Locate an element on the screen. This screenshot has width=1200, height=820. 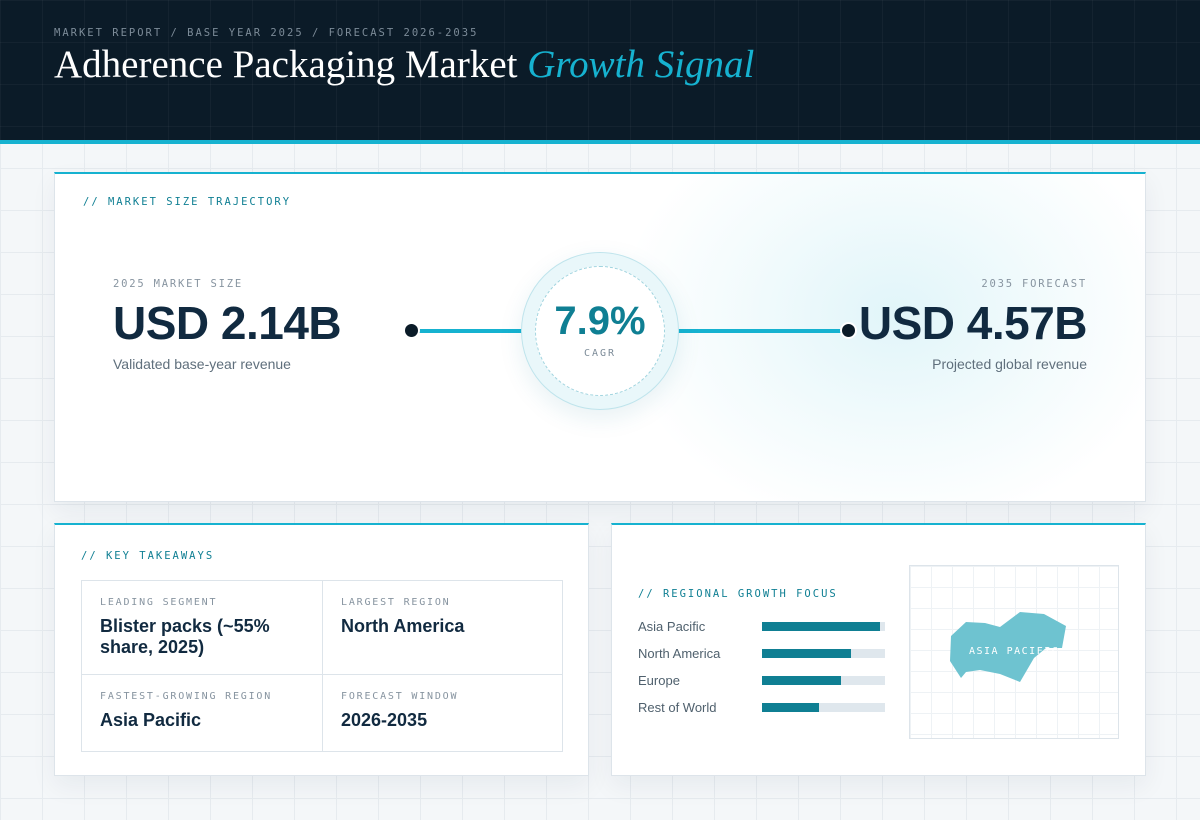
takeaway-label: LARGEST REGION is located at coordinates (396, 602).